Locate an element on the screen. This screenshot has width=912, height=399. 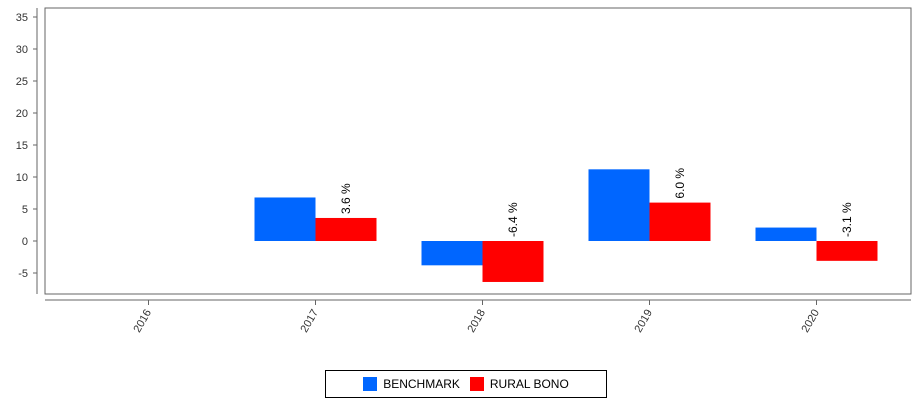
data-label: 3.6 % is located at coordinates (346, 198).